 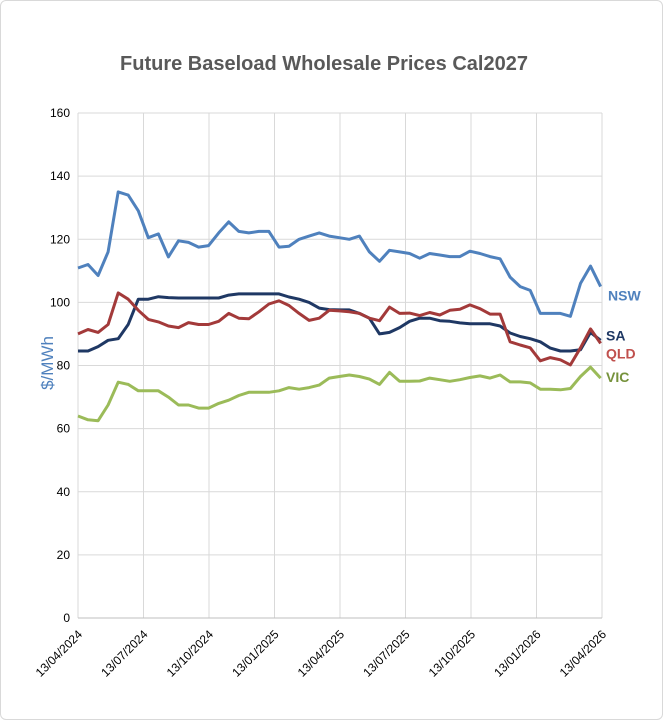 What do you see at coordinates (321, 653) in the screenshot?
I see `x-tick-label: 13/04/2025` at bounding box center [321, 653].